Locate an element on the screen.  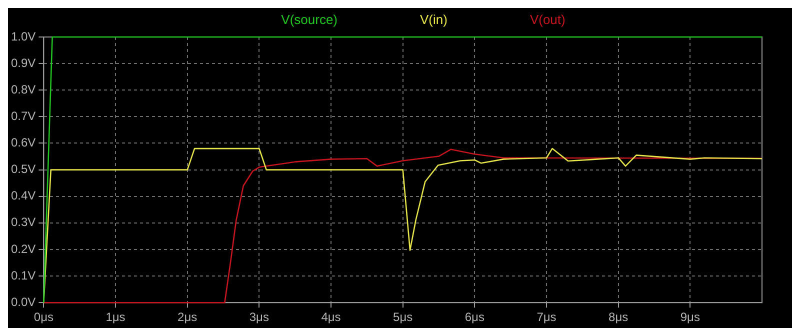
y-tick-label: 0.5V is located at coordinates (23, 169).